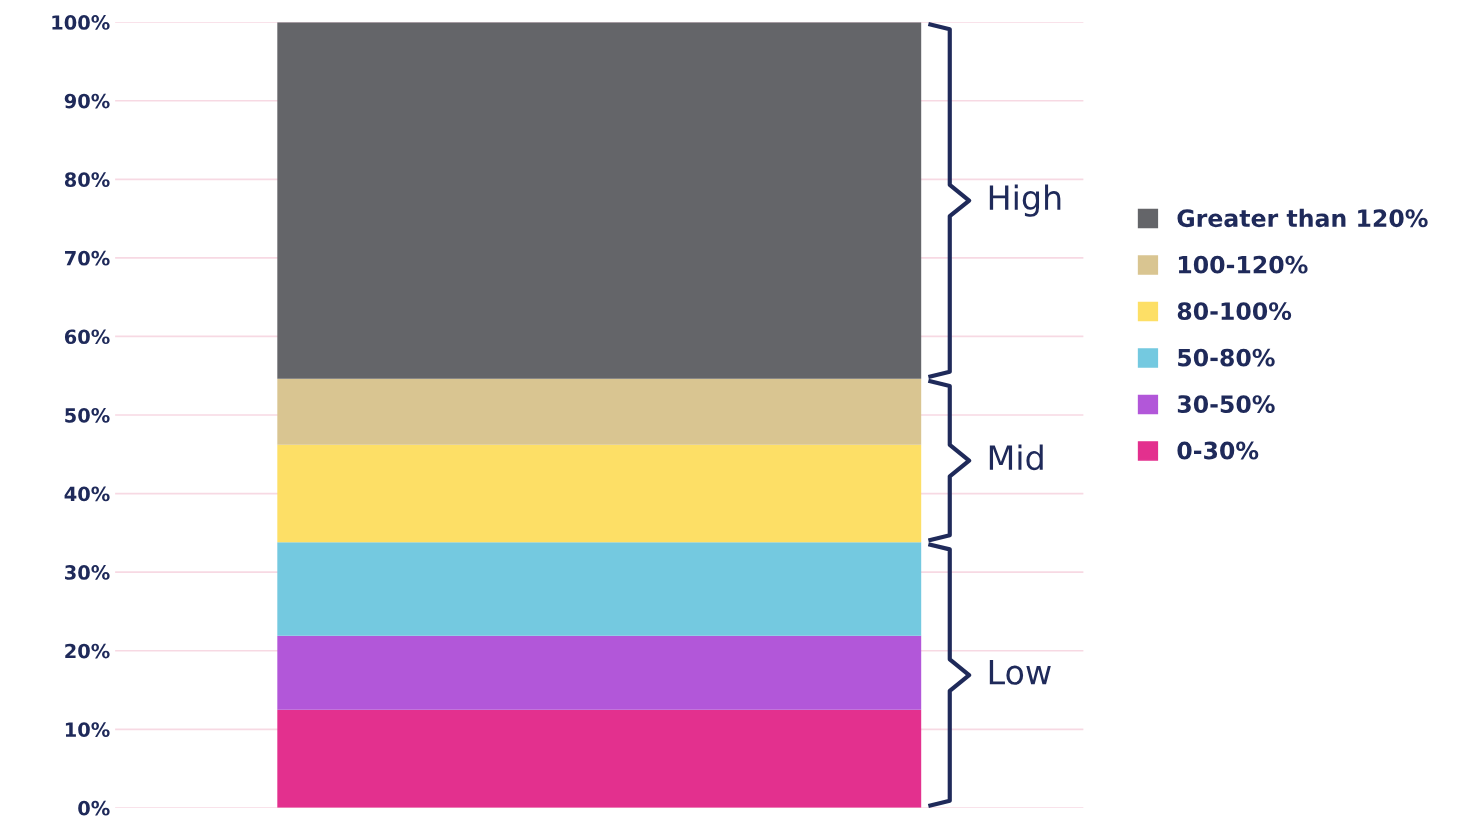  Describe the element at coordinates (1226, 404) in the screenshot. I see `legend-label: 30-50%` at that location.